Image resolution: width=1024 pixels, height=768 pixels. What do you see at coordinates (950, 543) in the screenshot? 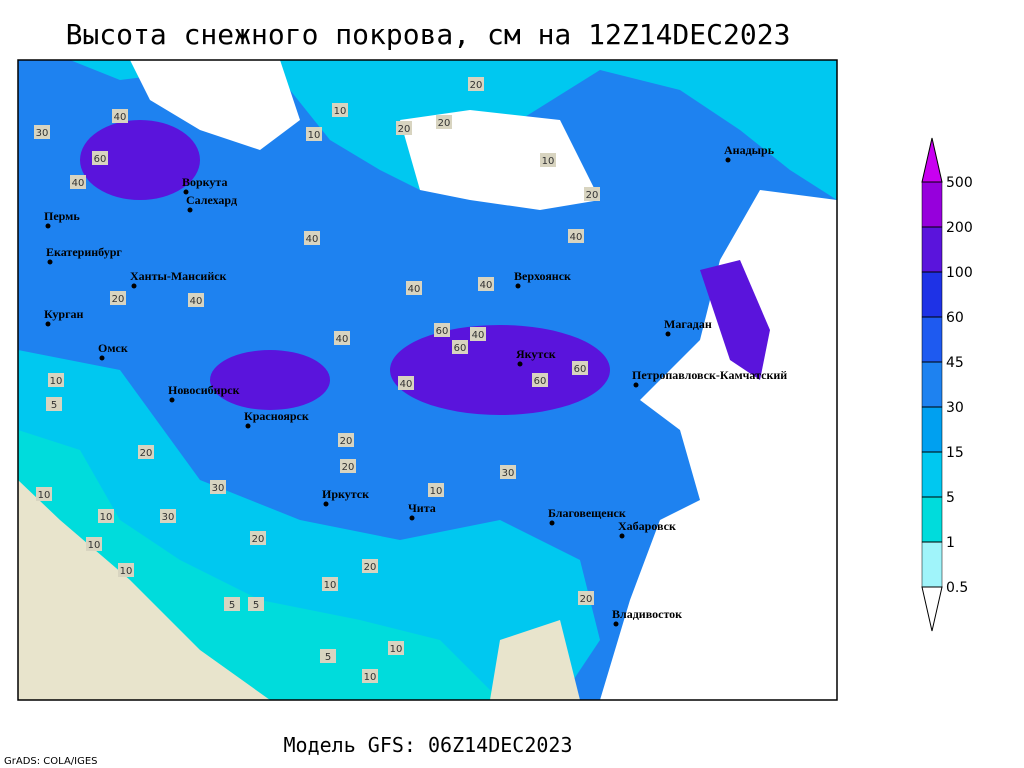
I see `colorbar-label: 1` at bounding box center [950, 543].